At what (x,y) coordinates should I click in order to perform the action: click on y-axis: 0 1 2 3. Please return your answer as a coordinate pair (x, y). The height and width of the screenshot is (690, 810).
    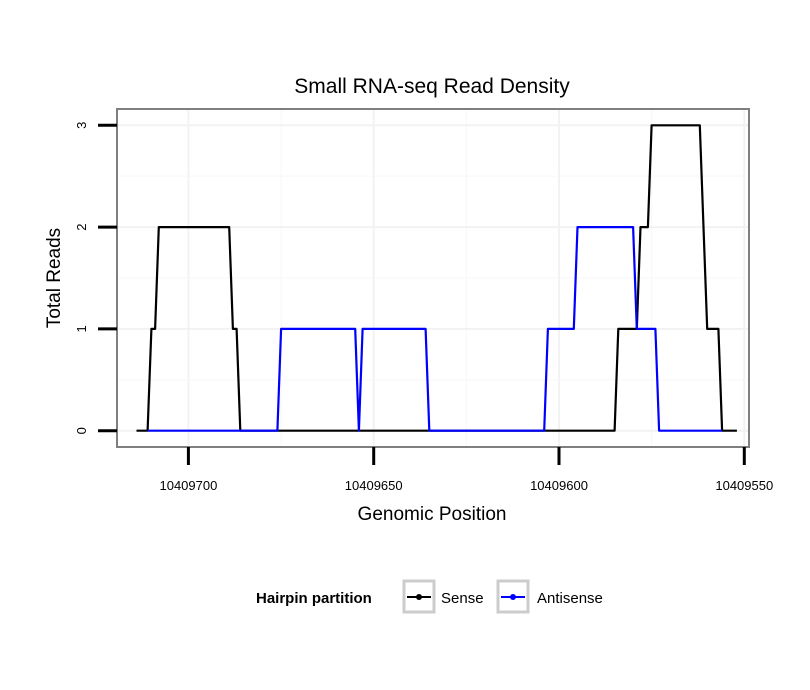
    Looking at the image, I should click on (95, 278).